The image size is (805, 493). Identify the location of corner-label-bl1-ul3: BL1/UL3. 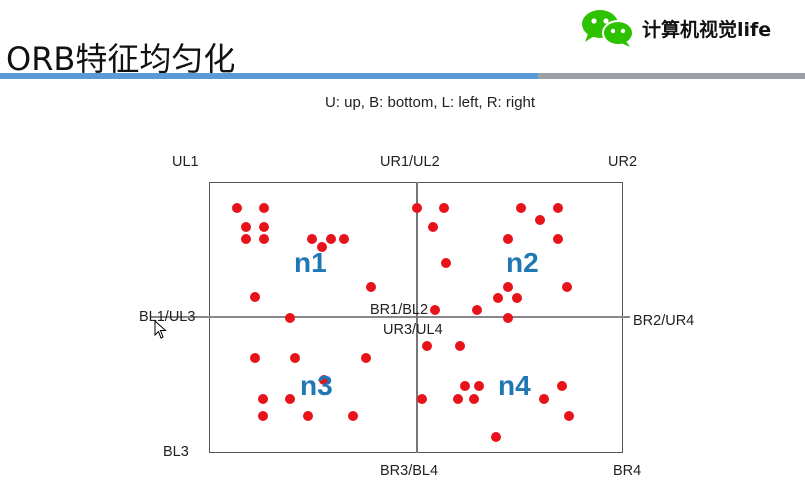
(167, 317).